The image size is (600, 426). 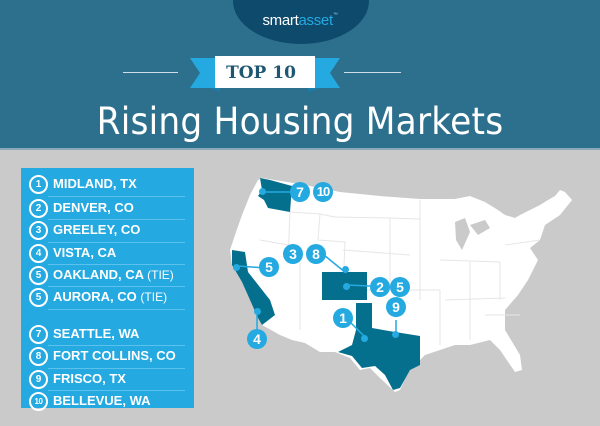 I want to click on rank-badge: 10, so click(x=38, y=401).